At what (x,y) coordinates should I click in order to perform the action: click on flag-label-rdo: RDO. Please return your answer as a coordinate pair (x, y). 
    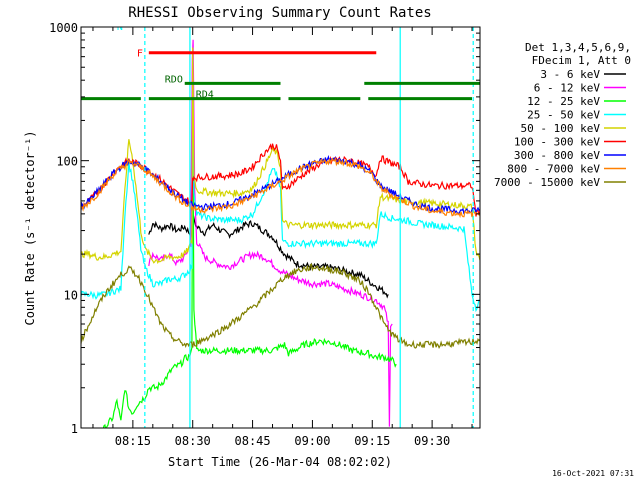
    Looking at the image, I should click on (174, 79).